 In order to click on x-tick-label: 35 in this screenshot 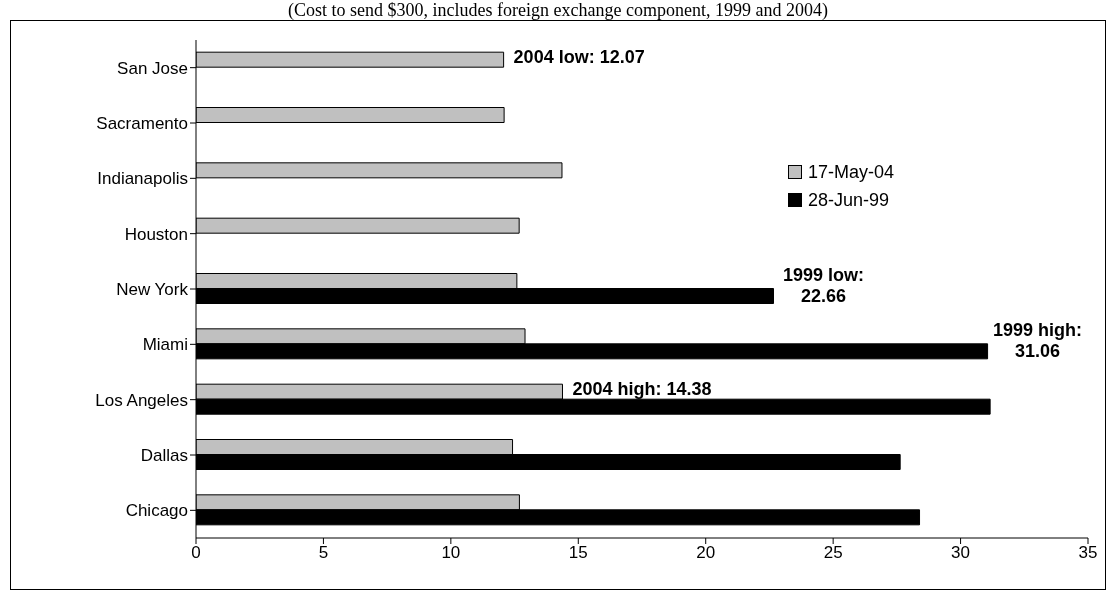, I will do `click(1088, 553)`.